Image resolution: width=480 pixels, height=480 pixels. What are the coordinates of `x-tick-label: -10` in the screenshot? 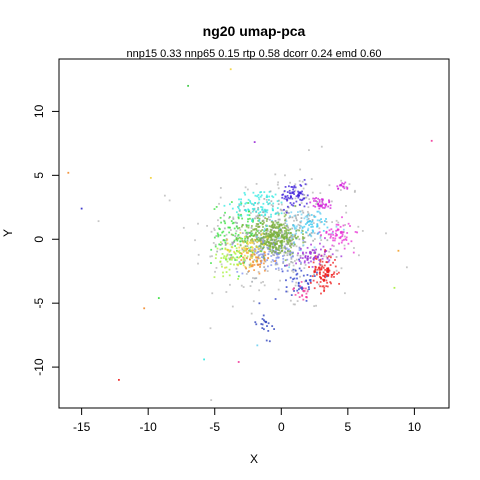 It's located at (149, 427).